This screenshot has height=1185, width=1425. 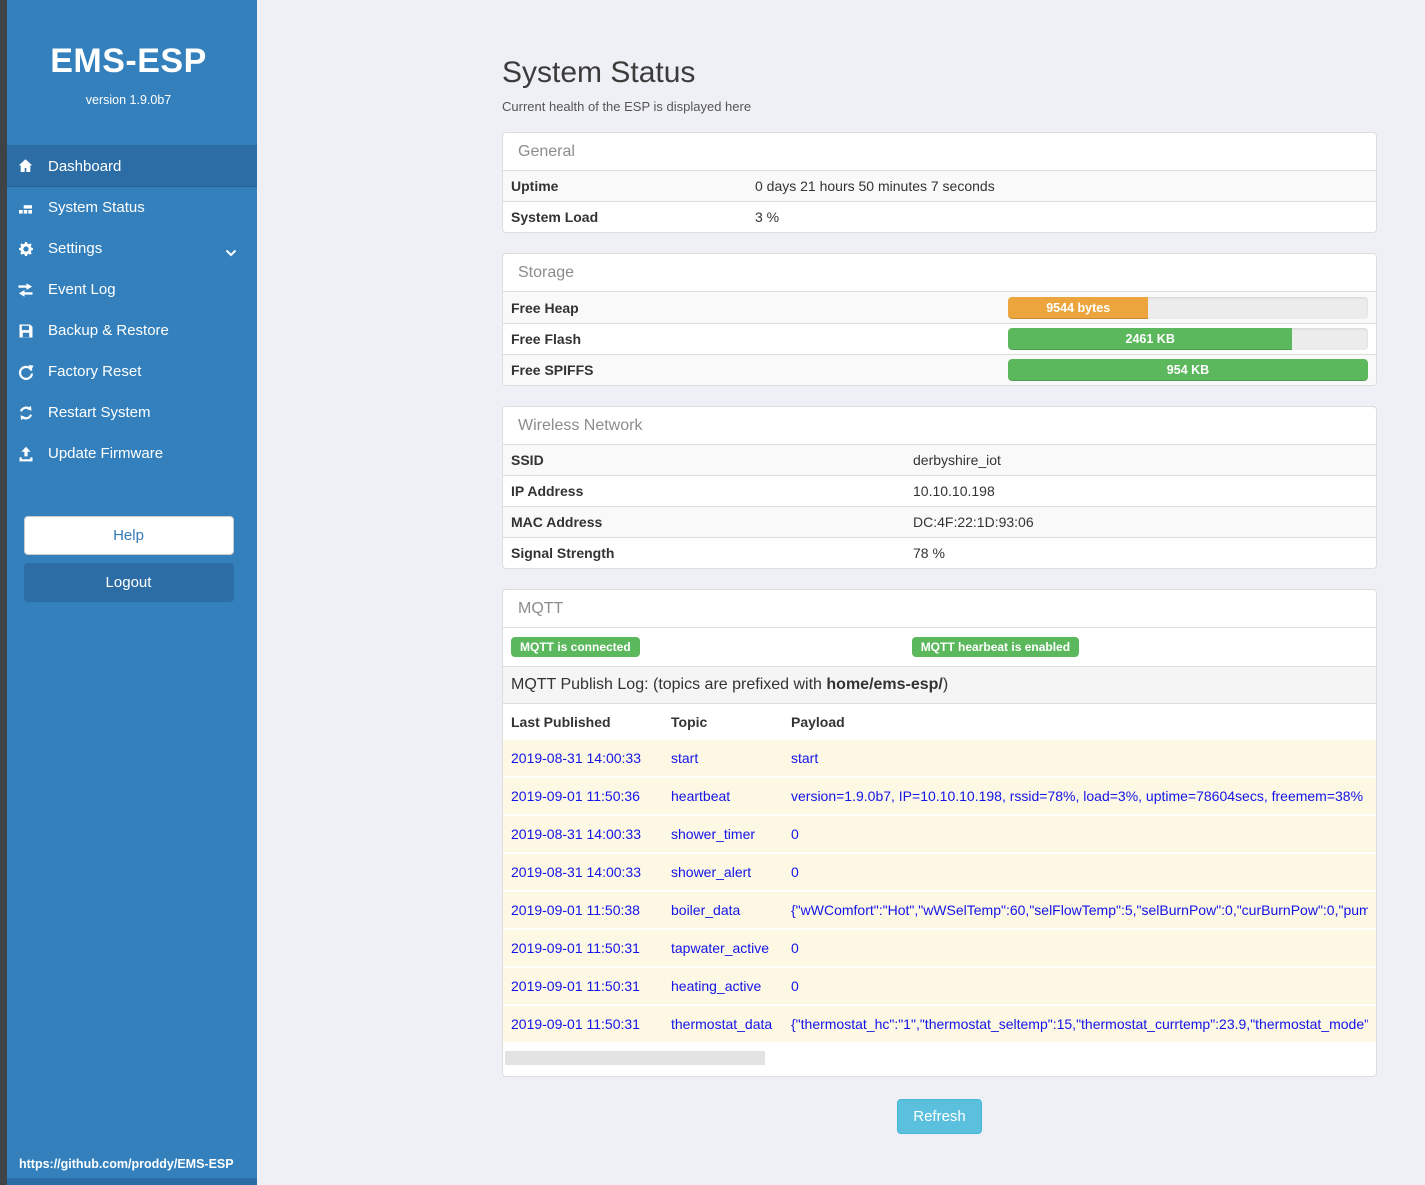 I want to click on table-row: Free Heap 9544 bytes, so click(x=939, y=307).